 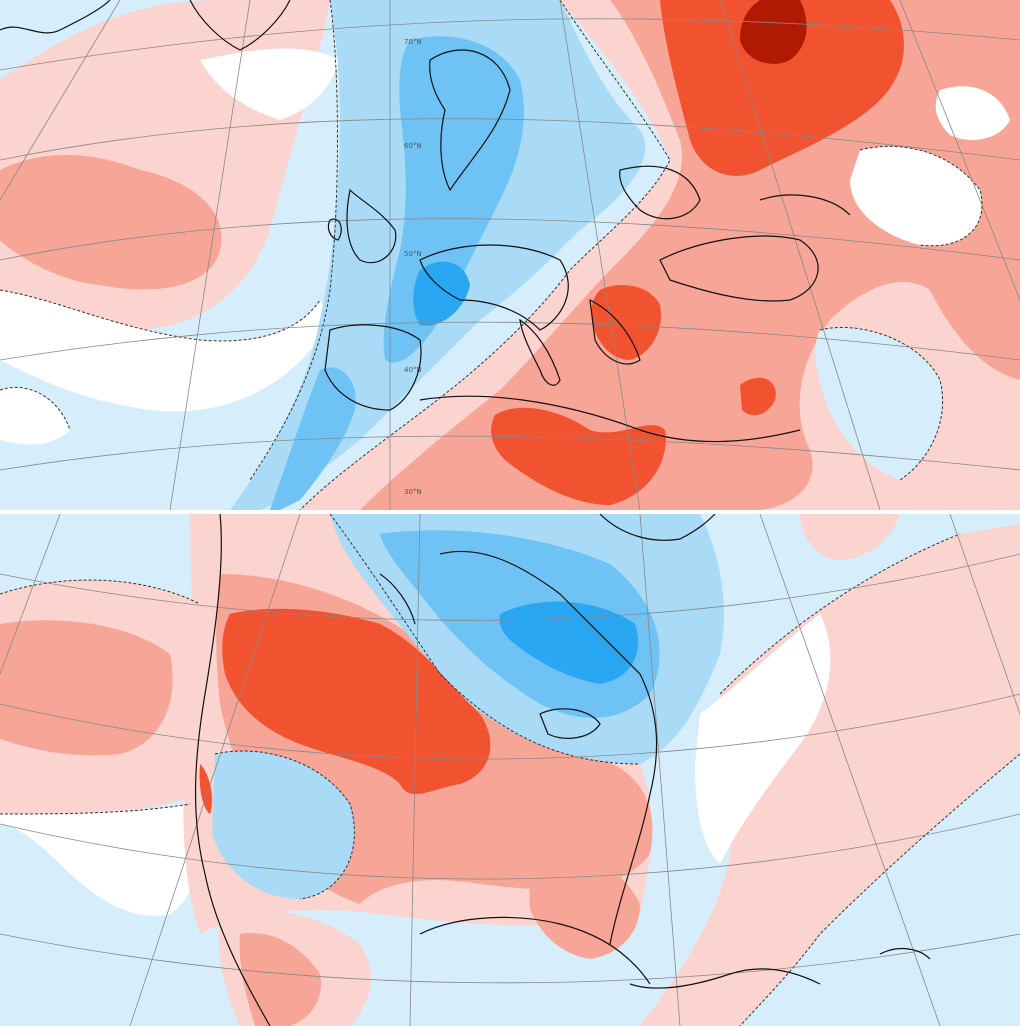 What do you see at coordinates (313, 438) in the screenshot?
I see `iberia-cold-strip` at bounding box center [313, 438].